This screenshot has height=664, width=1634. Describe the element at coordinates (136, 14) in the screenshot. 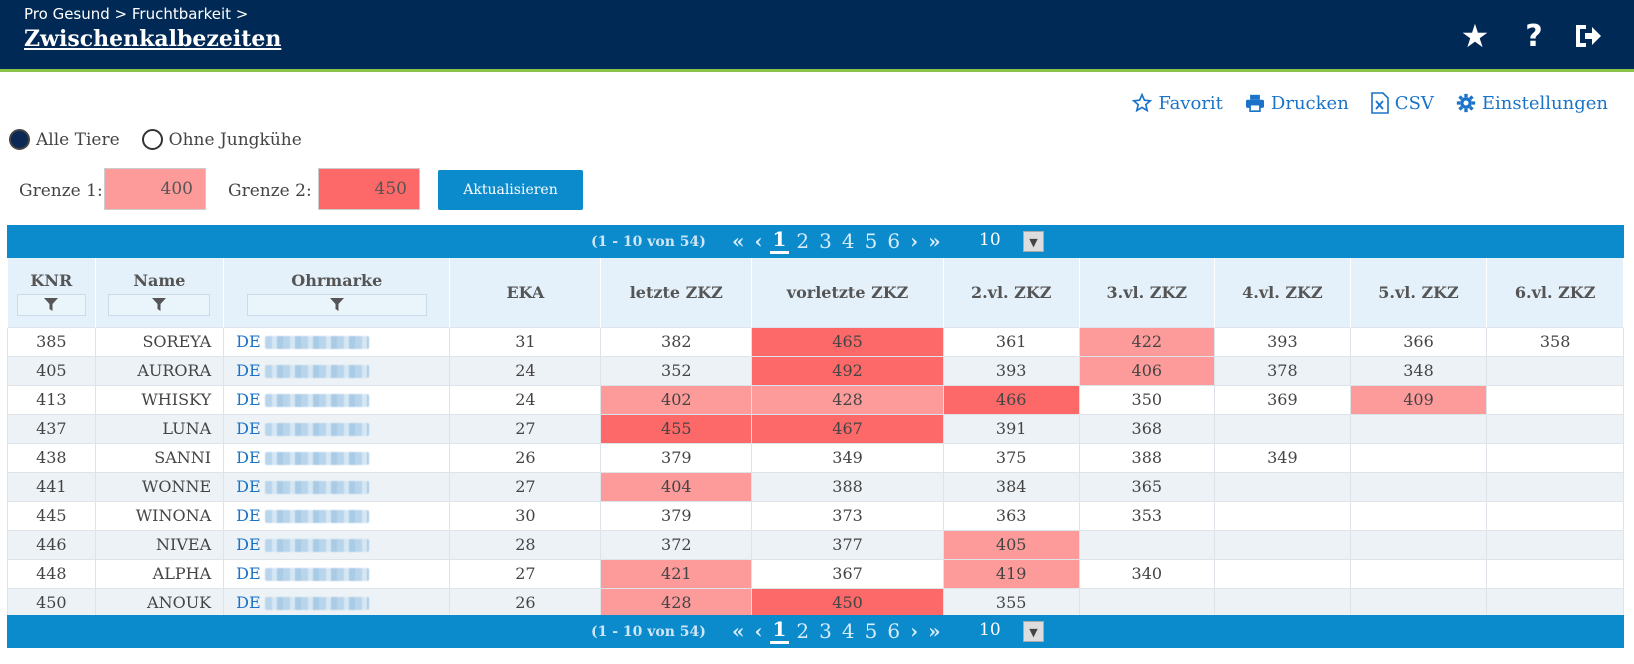

I see `breadcrumb: Pro Gesund > Fruchtbarkeit >` at that location.